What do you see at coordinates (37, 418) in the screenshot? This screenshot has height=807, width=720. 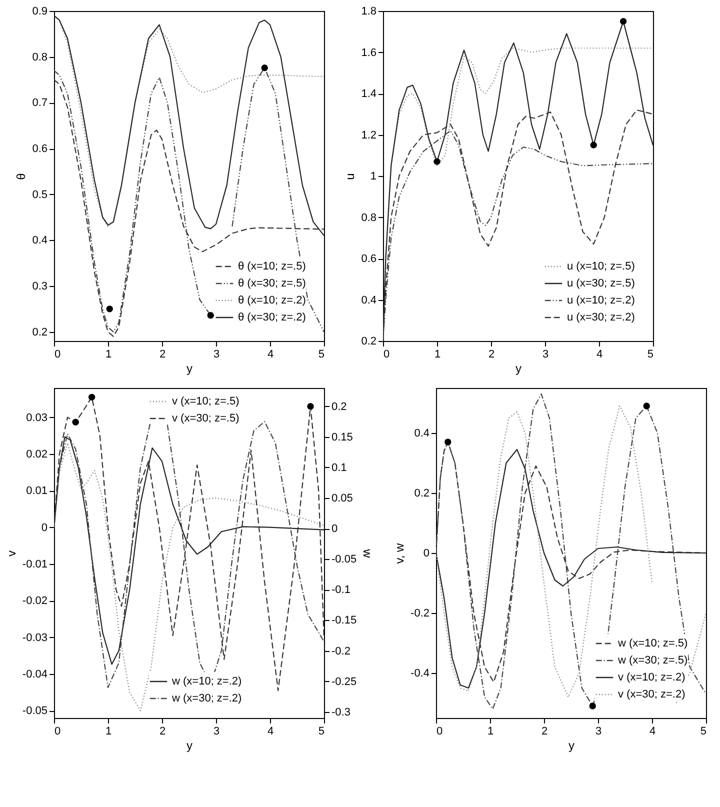 I see `y-tick-label: 0.03` at bounding box center [37, 418].